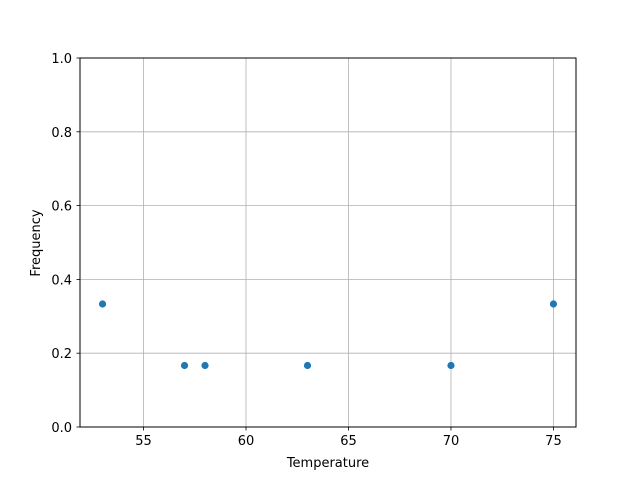 This screenshot has width=640, height=484. I want to click on x-axis-ticks: 55 60 65 70 75, so click(348, 438).